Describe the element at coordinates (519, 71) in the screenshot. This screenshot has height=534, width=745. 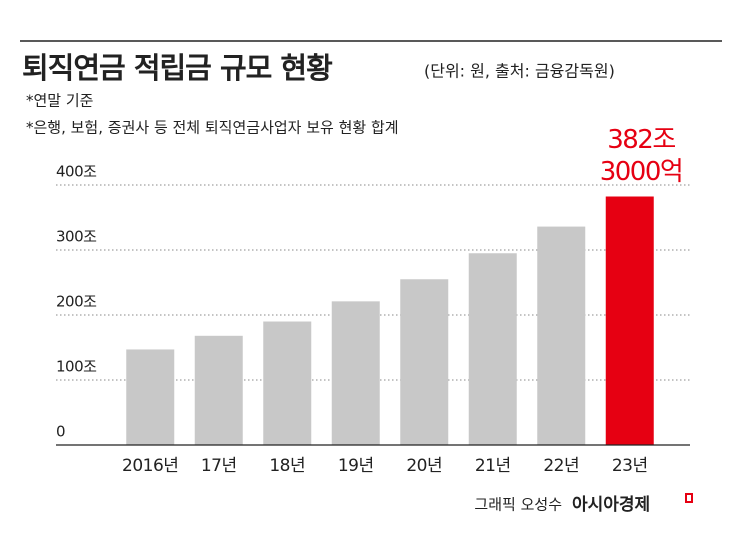
I see `chart-subtitle: (단위: 원, 출처: 금융감독원)` at that location.